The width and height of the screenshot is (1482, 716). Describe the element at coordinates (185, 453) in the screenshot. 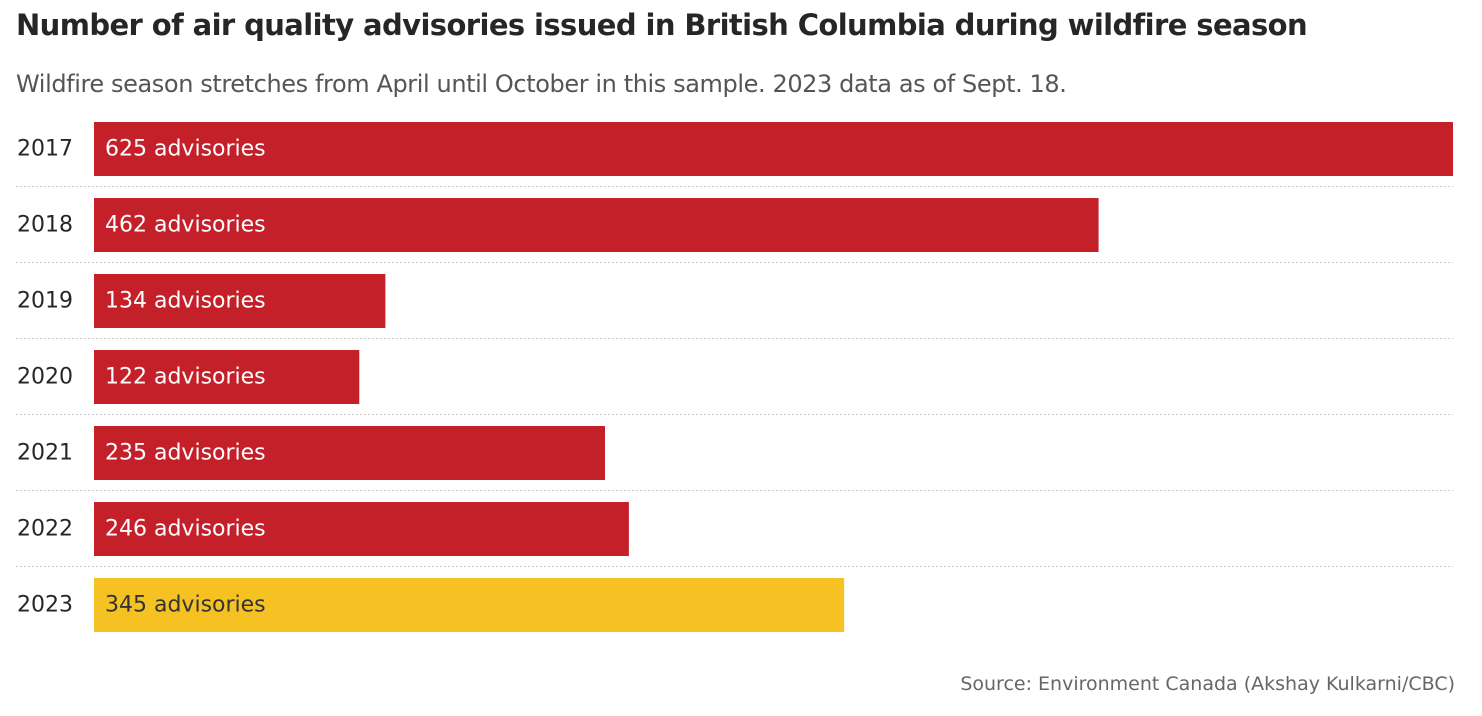

I see `bar-value-label: 235 advisories` at that location.